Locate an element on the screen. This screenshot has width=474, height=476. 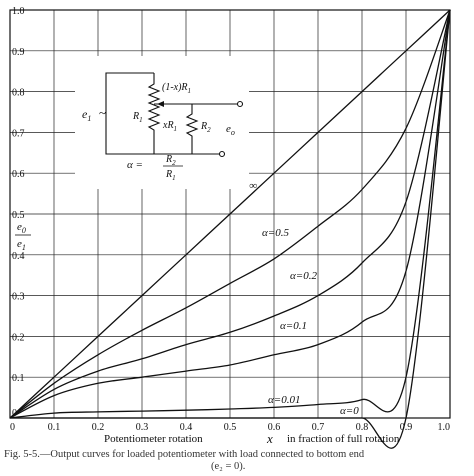
x-tick-label: 0 is located at coordinates (12, 427).